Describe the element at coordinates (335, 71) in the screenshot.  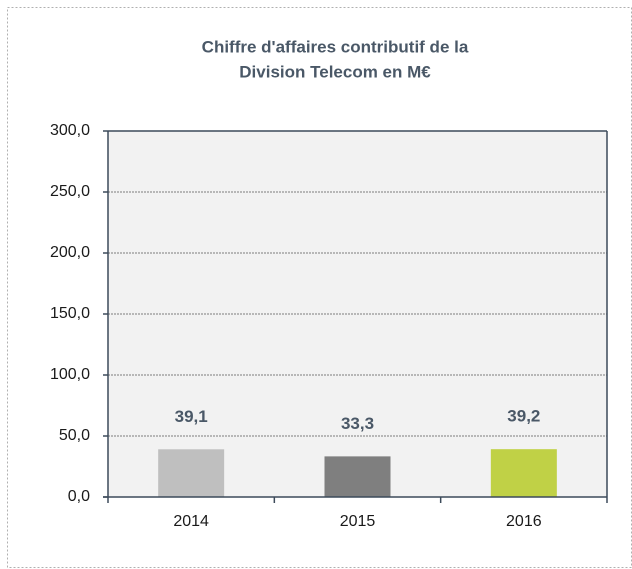
I see `chart-title: Division Telecom en M€` at that location.